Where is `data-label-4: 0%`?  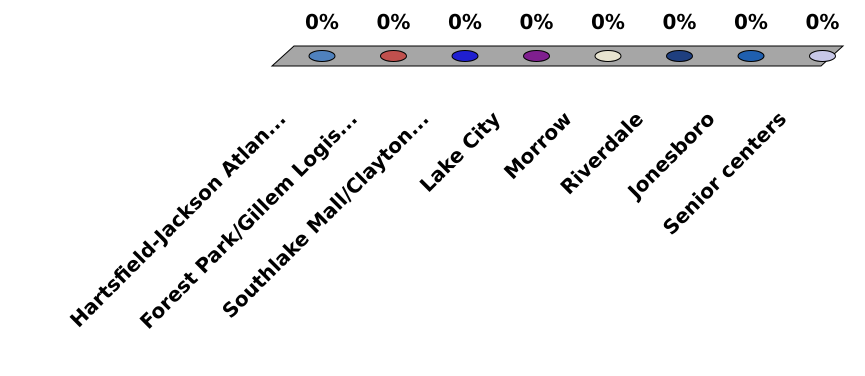
data-label-4: 0% is located at coordinates (608, 22).